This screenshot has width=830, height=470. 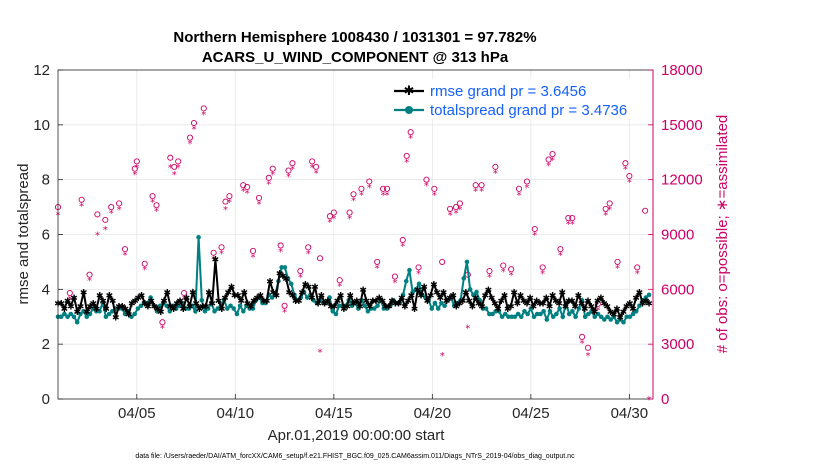 What do you see at coordinates (682, 70) in the screenshot?
I see `right-y-tick-label: 18000` at bounding box center [682, 70].